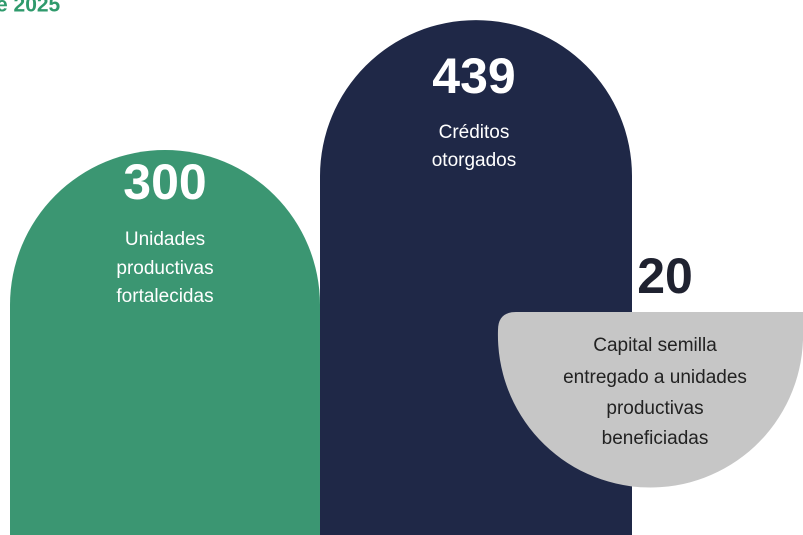 Image resolution: width=803 pixels, height=535 pixels. What do you see at coordinates (165, 239) in the screenshot?
I see `stat-label: Unidades` at bounding box center [165, 239].